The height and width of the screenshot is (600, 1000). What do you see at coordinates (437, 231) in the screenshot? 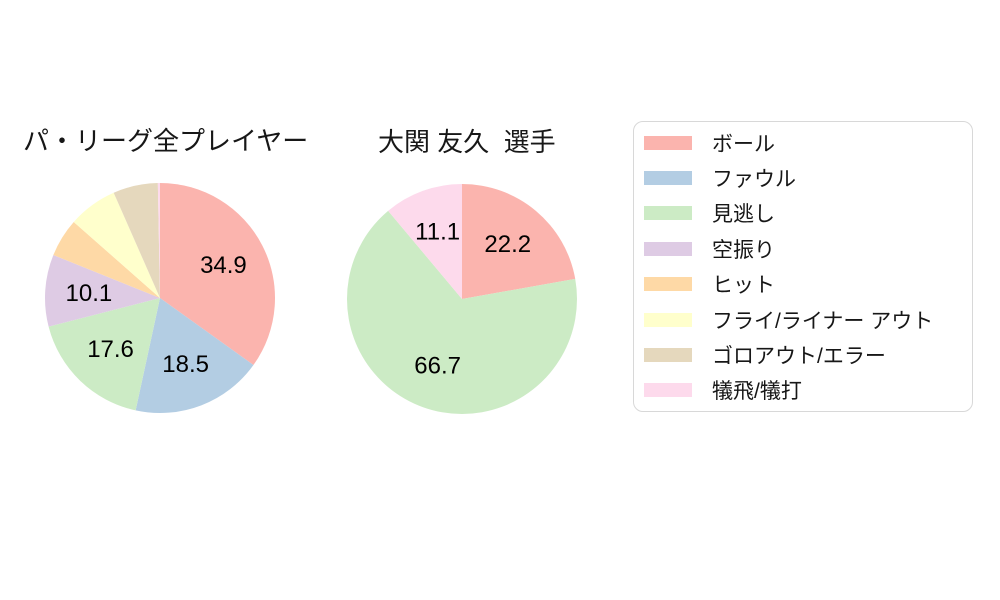
I see `pie-slice-label: 11.1` at bounding box center [437, 231].